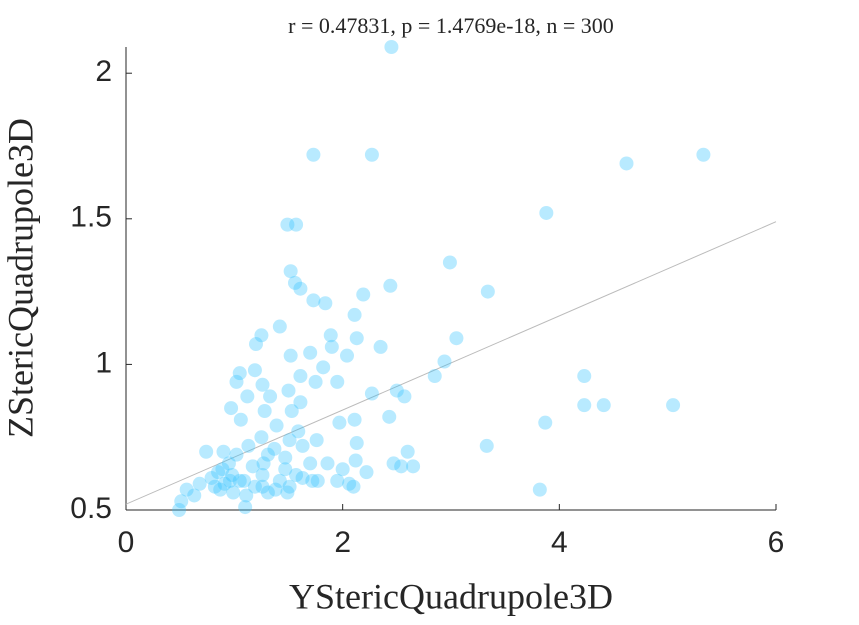 The height and width of the screenshot is (625, 859). What do you see at coordinates (451, 25) in the screenshot?
I see `chart-title: r = 0.47831, p = 1.4769e-18, n = 300` at bounding box center [451, 25].